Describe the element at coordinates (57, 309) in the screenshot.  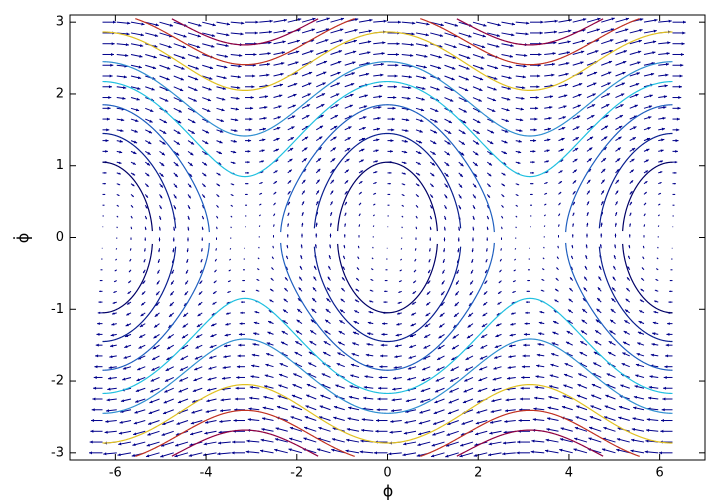
I see `y-tick-label: -1` at that location.